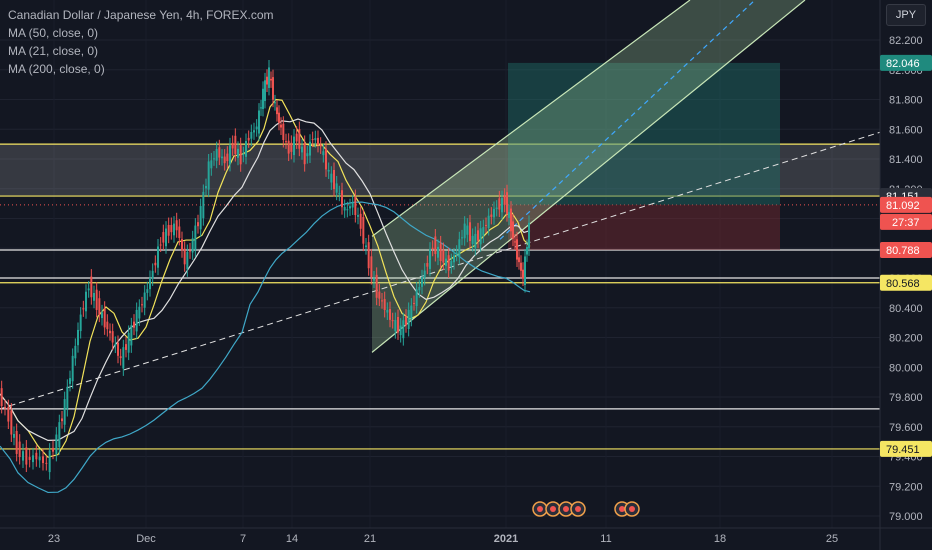 This screenshot has height=550, width=932. I want to click on y-tick-label: 79.200, so click(906, 487).